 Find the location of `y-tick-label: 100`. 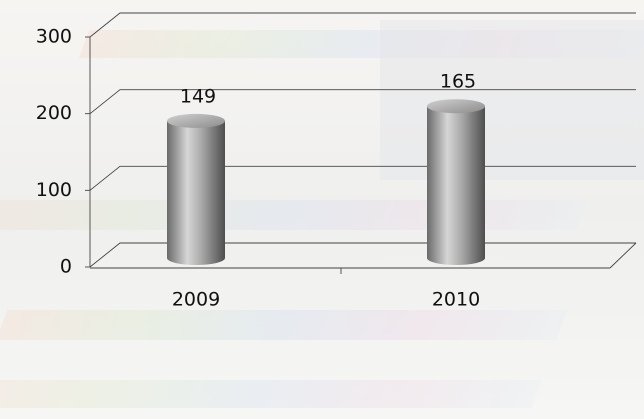

y-tick-label: 100 is located at coordinates (54, 190).